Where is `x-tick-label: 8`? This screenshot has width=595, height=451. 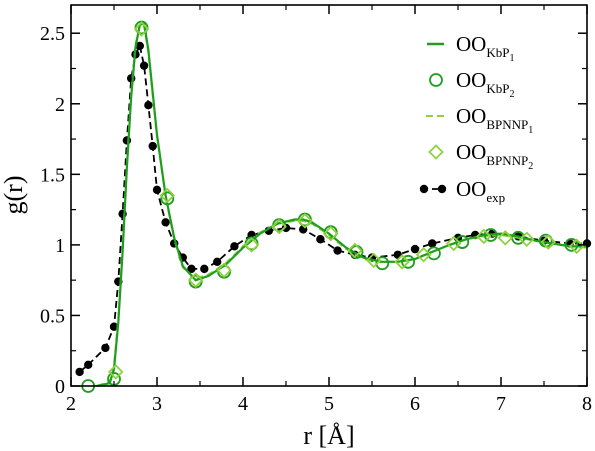 x-tick-label: 8 is located at coordinates (587, 404).